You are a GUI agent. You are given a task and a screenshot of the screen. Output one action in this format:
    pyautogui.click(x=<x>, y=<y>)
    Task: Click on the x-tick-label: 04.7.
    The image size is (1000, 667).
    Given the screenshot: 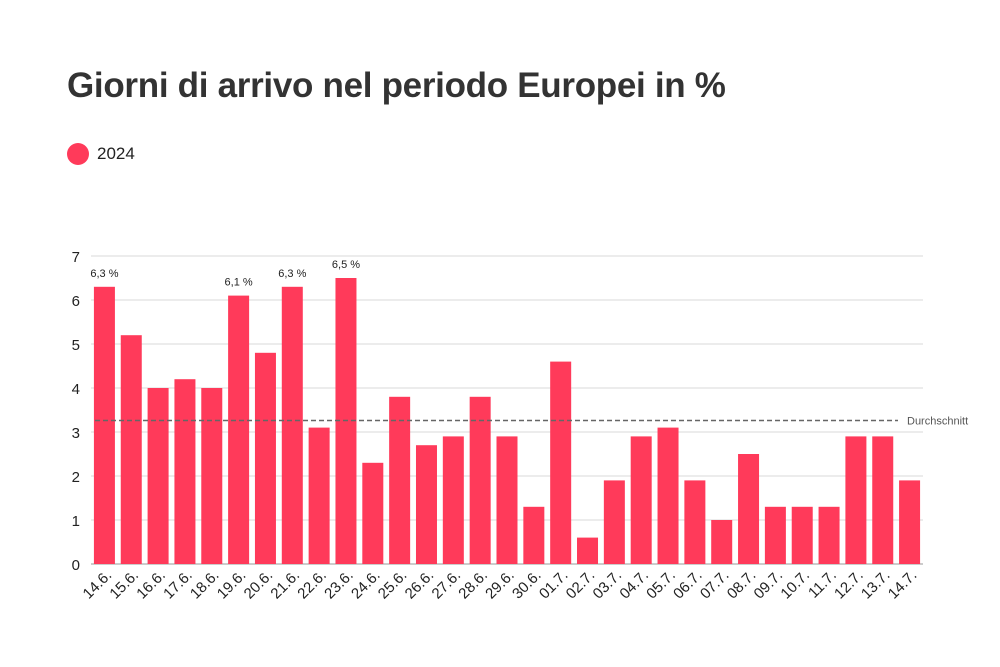 What is the action you would take?
    pyautogui.click(x=634, y=585)
    